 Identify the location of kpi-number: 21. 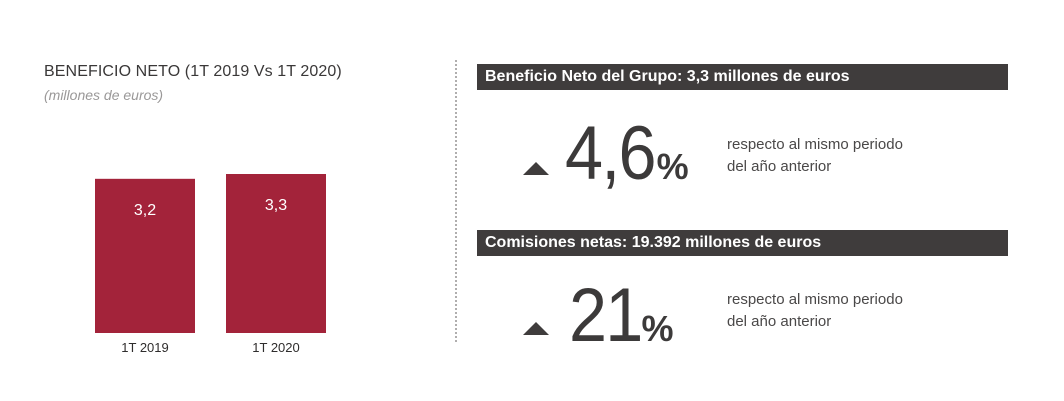
(606, 315).